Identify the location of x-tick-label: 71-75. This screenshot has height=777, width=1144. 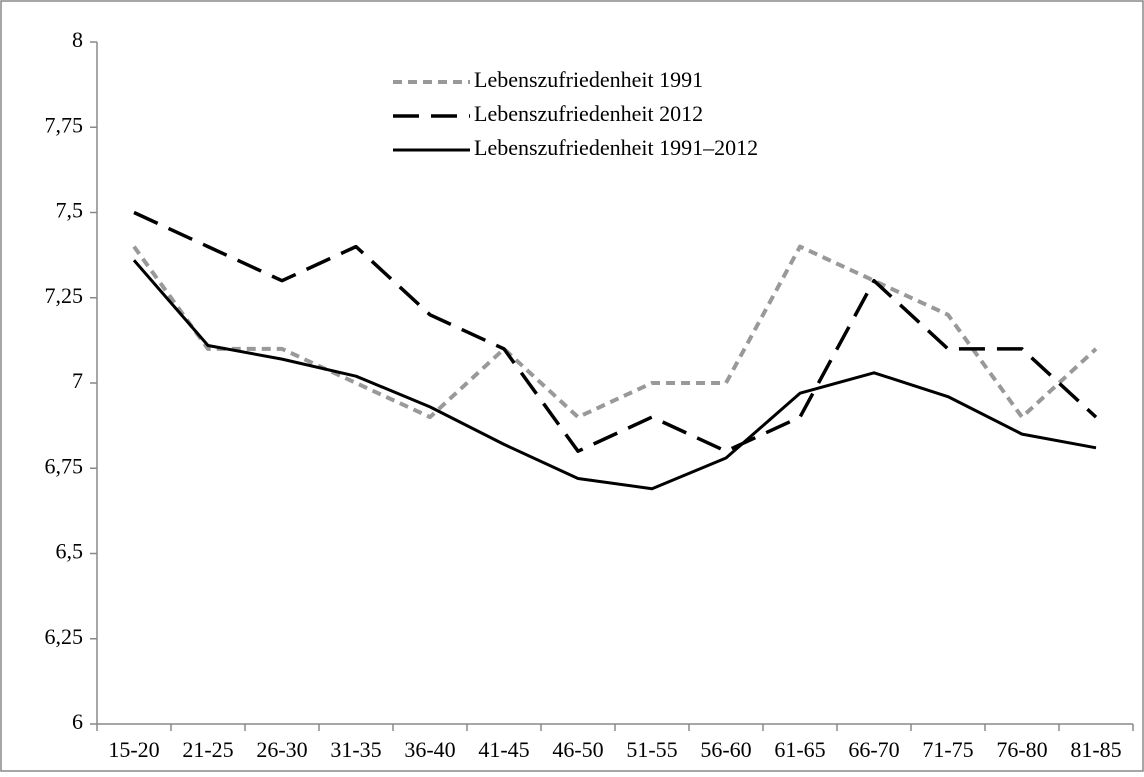
(947, 749).